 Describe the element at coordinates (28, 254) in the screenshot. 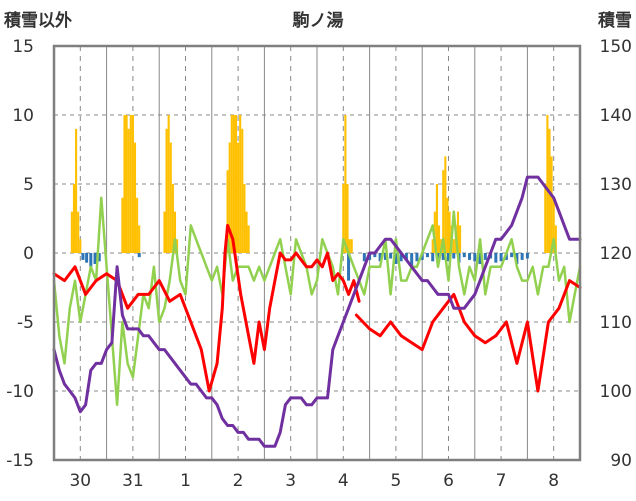

I see `left-tick-label: 0` at that location.